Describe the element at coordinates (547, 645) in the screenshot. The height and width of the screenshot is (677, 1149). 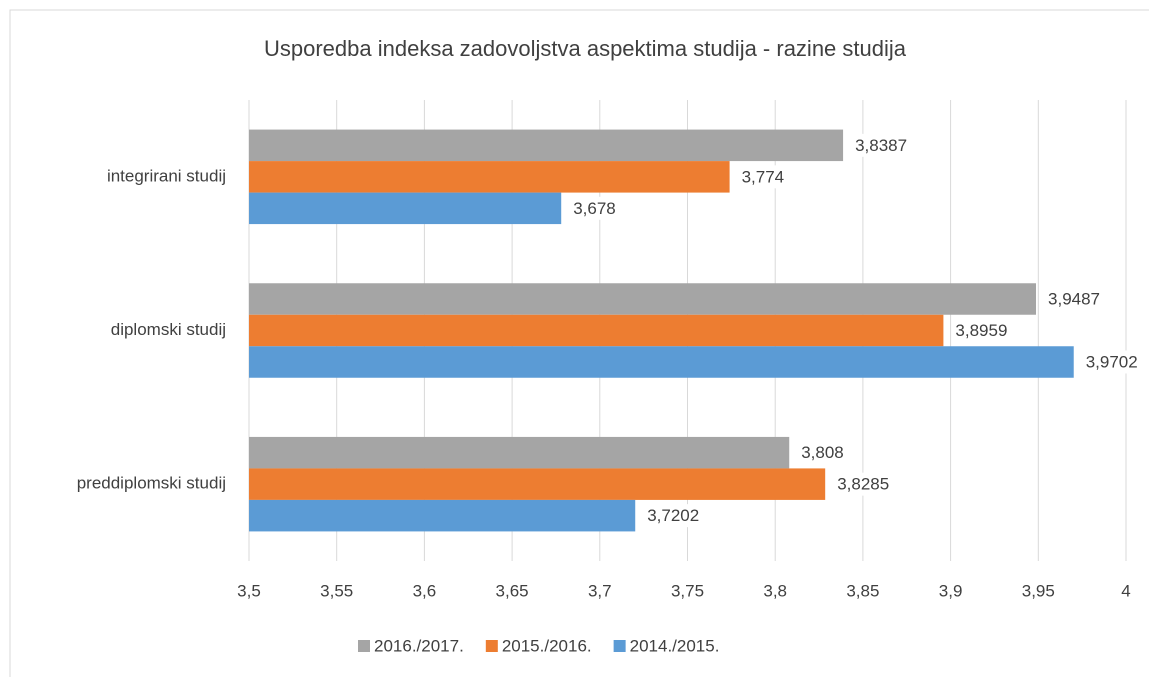
I see `legend-label: 2015./2016.` at that location.